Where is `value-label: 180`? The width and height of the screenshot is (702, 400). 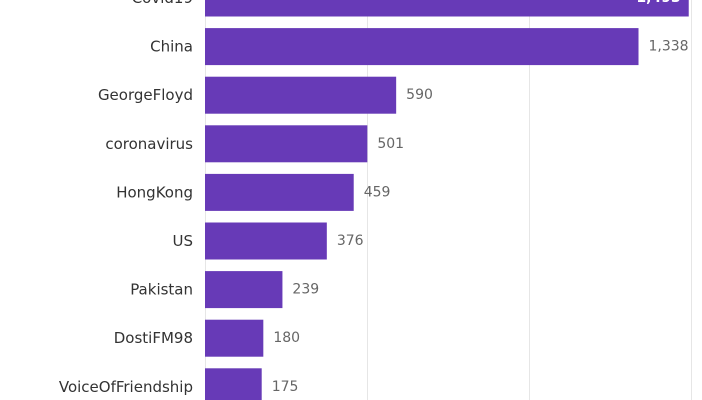 value-label: 180 is located at coordinates (286, 338).